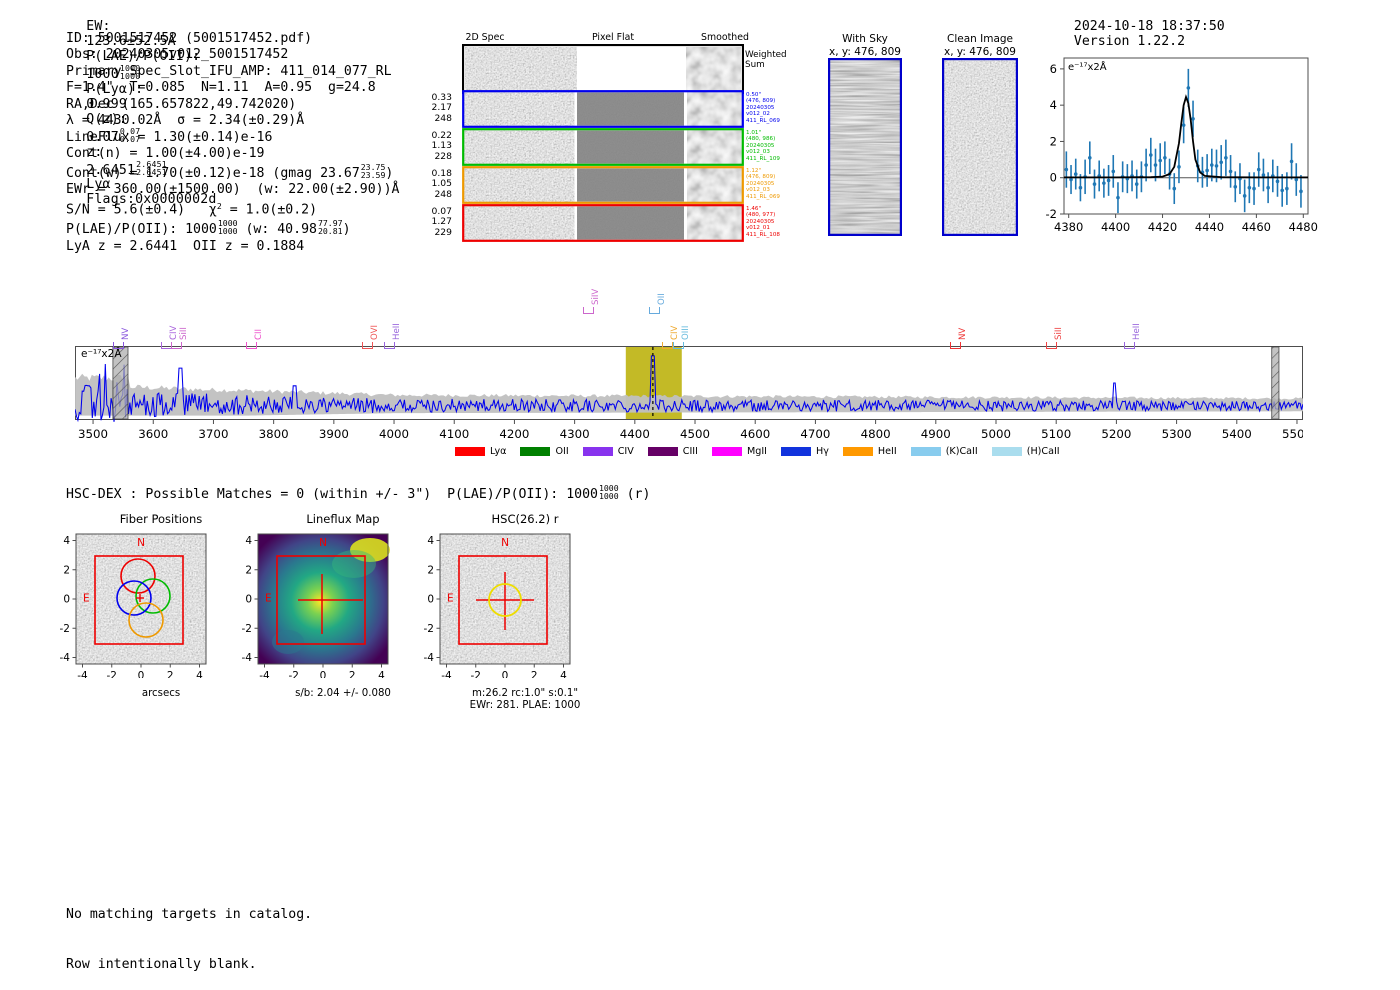 The image size is (1400, 990). What do you see at coordinates (980, 147) in the screenshot?
I see `cutout-image-clean` at bounding box center [980, 147].